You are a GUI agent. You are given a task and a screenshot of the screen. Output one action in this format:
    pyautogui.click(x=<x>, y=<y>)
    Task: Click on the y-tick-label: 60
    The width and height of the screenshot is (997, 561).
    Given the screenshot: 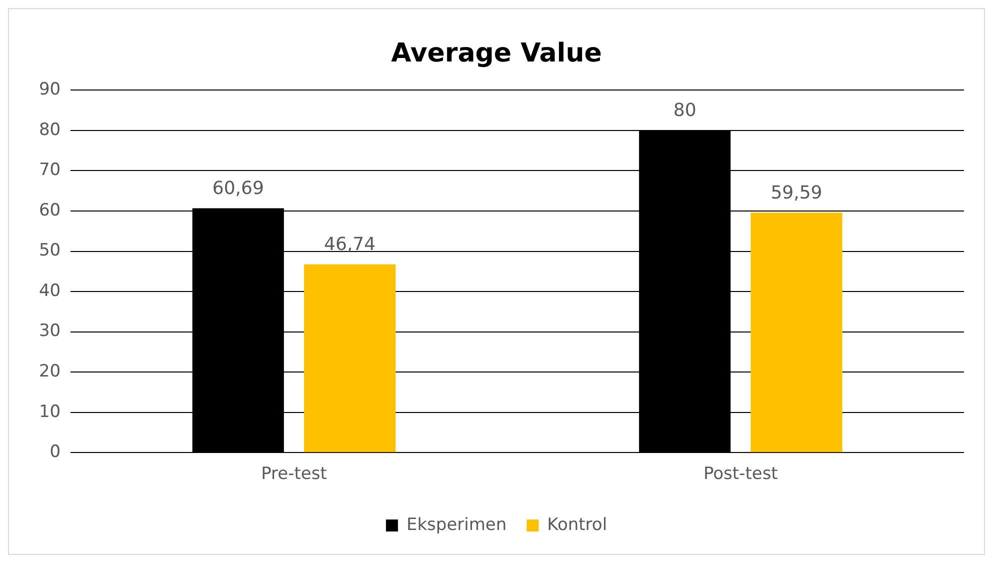 What is the action you would take?
    pyautogui.click(x=49, y=210)
    